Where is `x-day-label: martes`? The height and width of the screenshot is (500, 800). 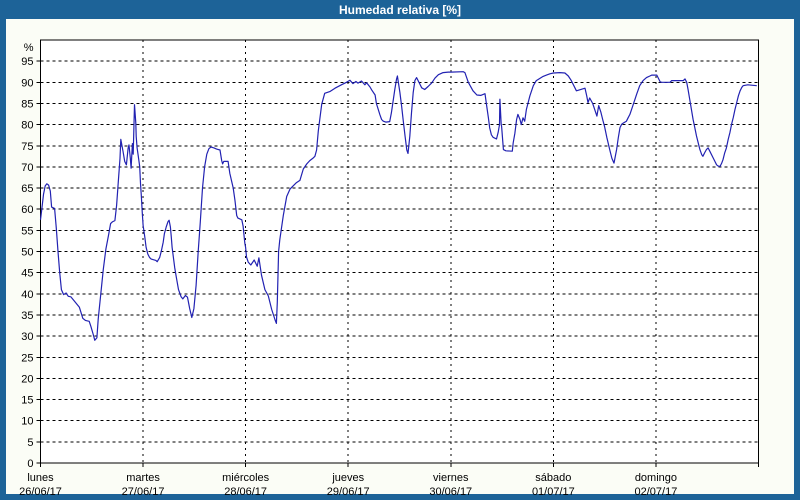
x-day-label: martes is located at coordinates (143, 478).